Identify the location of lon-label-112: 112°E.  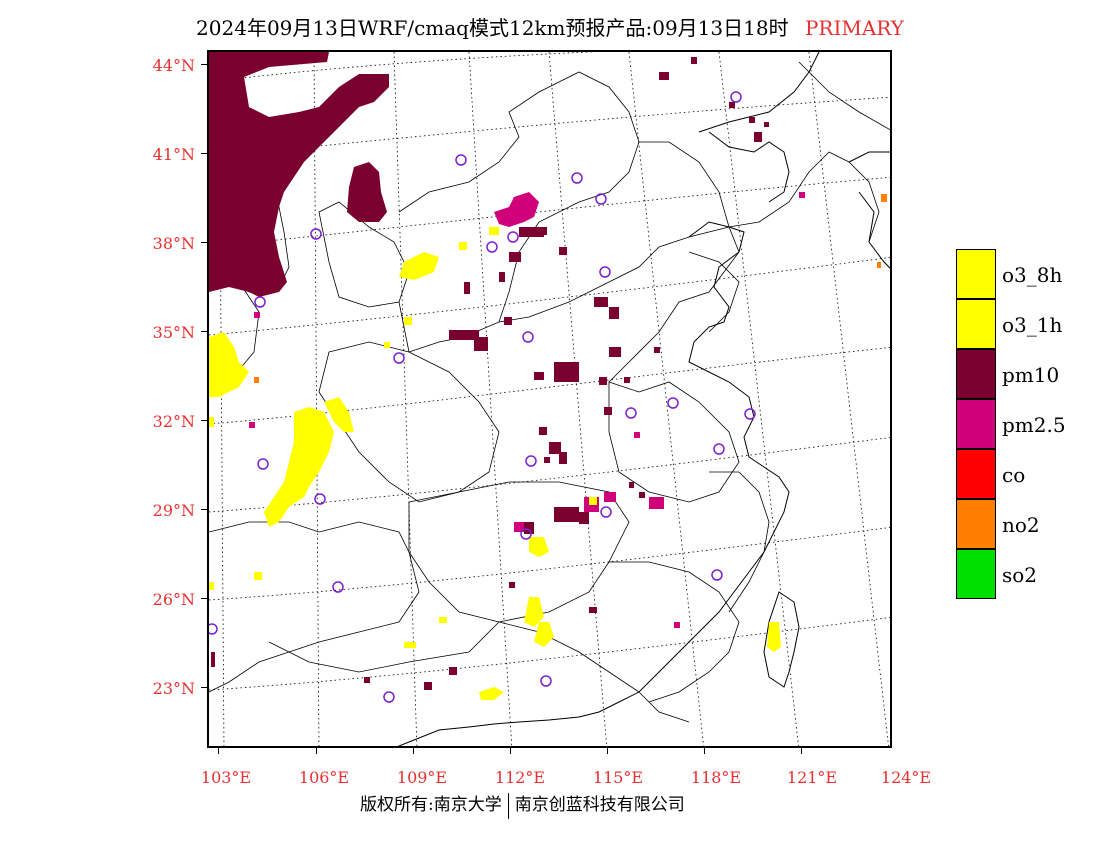
(520, 777).